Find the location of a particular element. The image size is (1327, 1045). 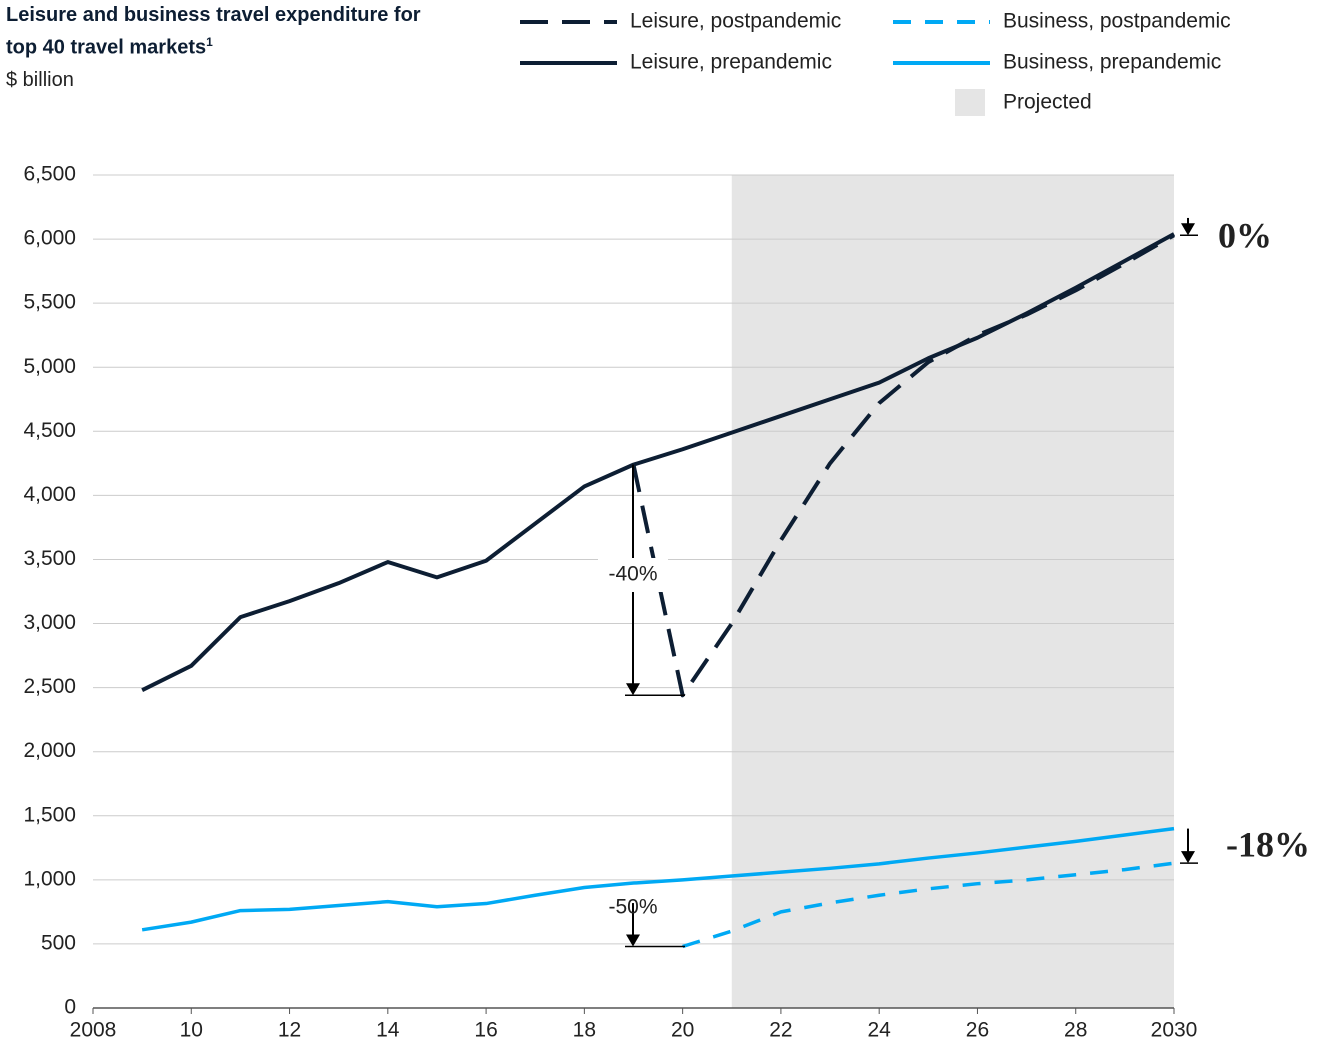

legend-label: Business, prepandemic is located at coordinates (1112, 62).